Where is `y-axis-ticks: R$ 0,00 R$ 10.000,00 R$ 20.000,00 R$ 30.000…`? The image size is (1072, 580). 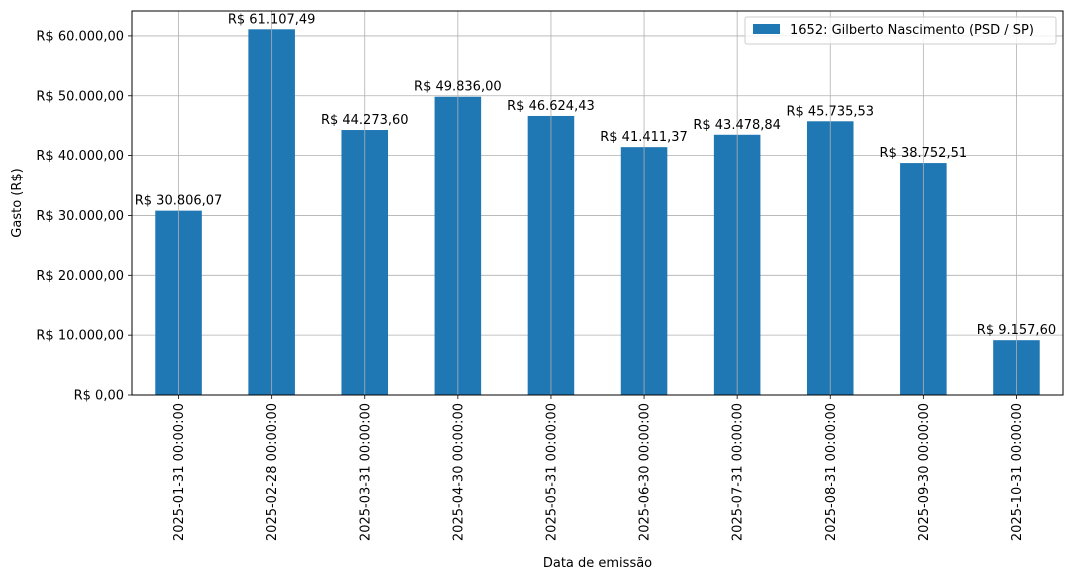
y-axis-ticks: R$ 0,00 R$ 10.000,00 R$ 20.000,00 R$ 30.000… is located at coordinates (84, 216).